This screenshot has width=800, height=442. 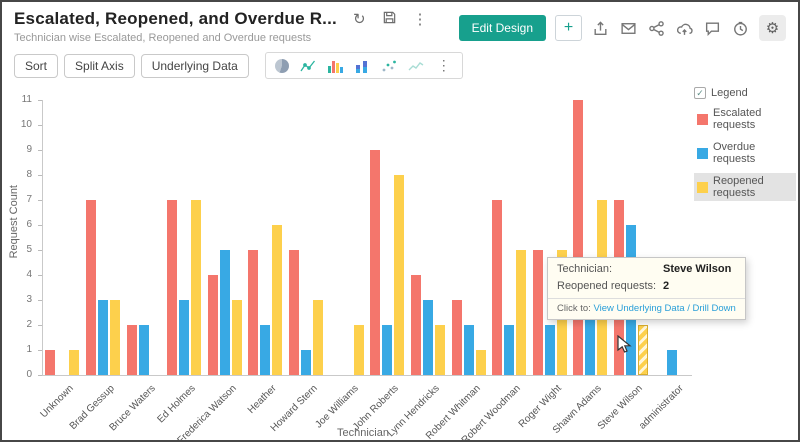 What do you see at coordinates (281, 65) in the screenshot?
I see `pie-chart-icon` at bounding box center [281, 65].